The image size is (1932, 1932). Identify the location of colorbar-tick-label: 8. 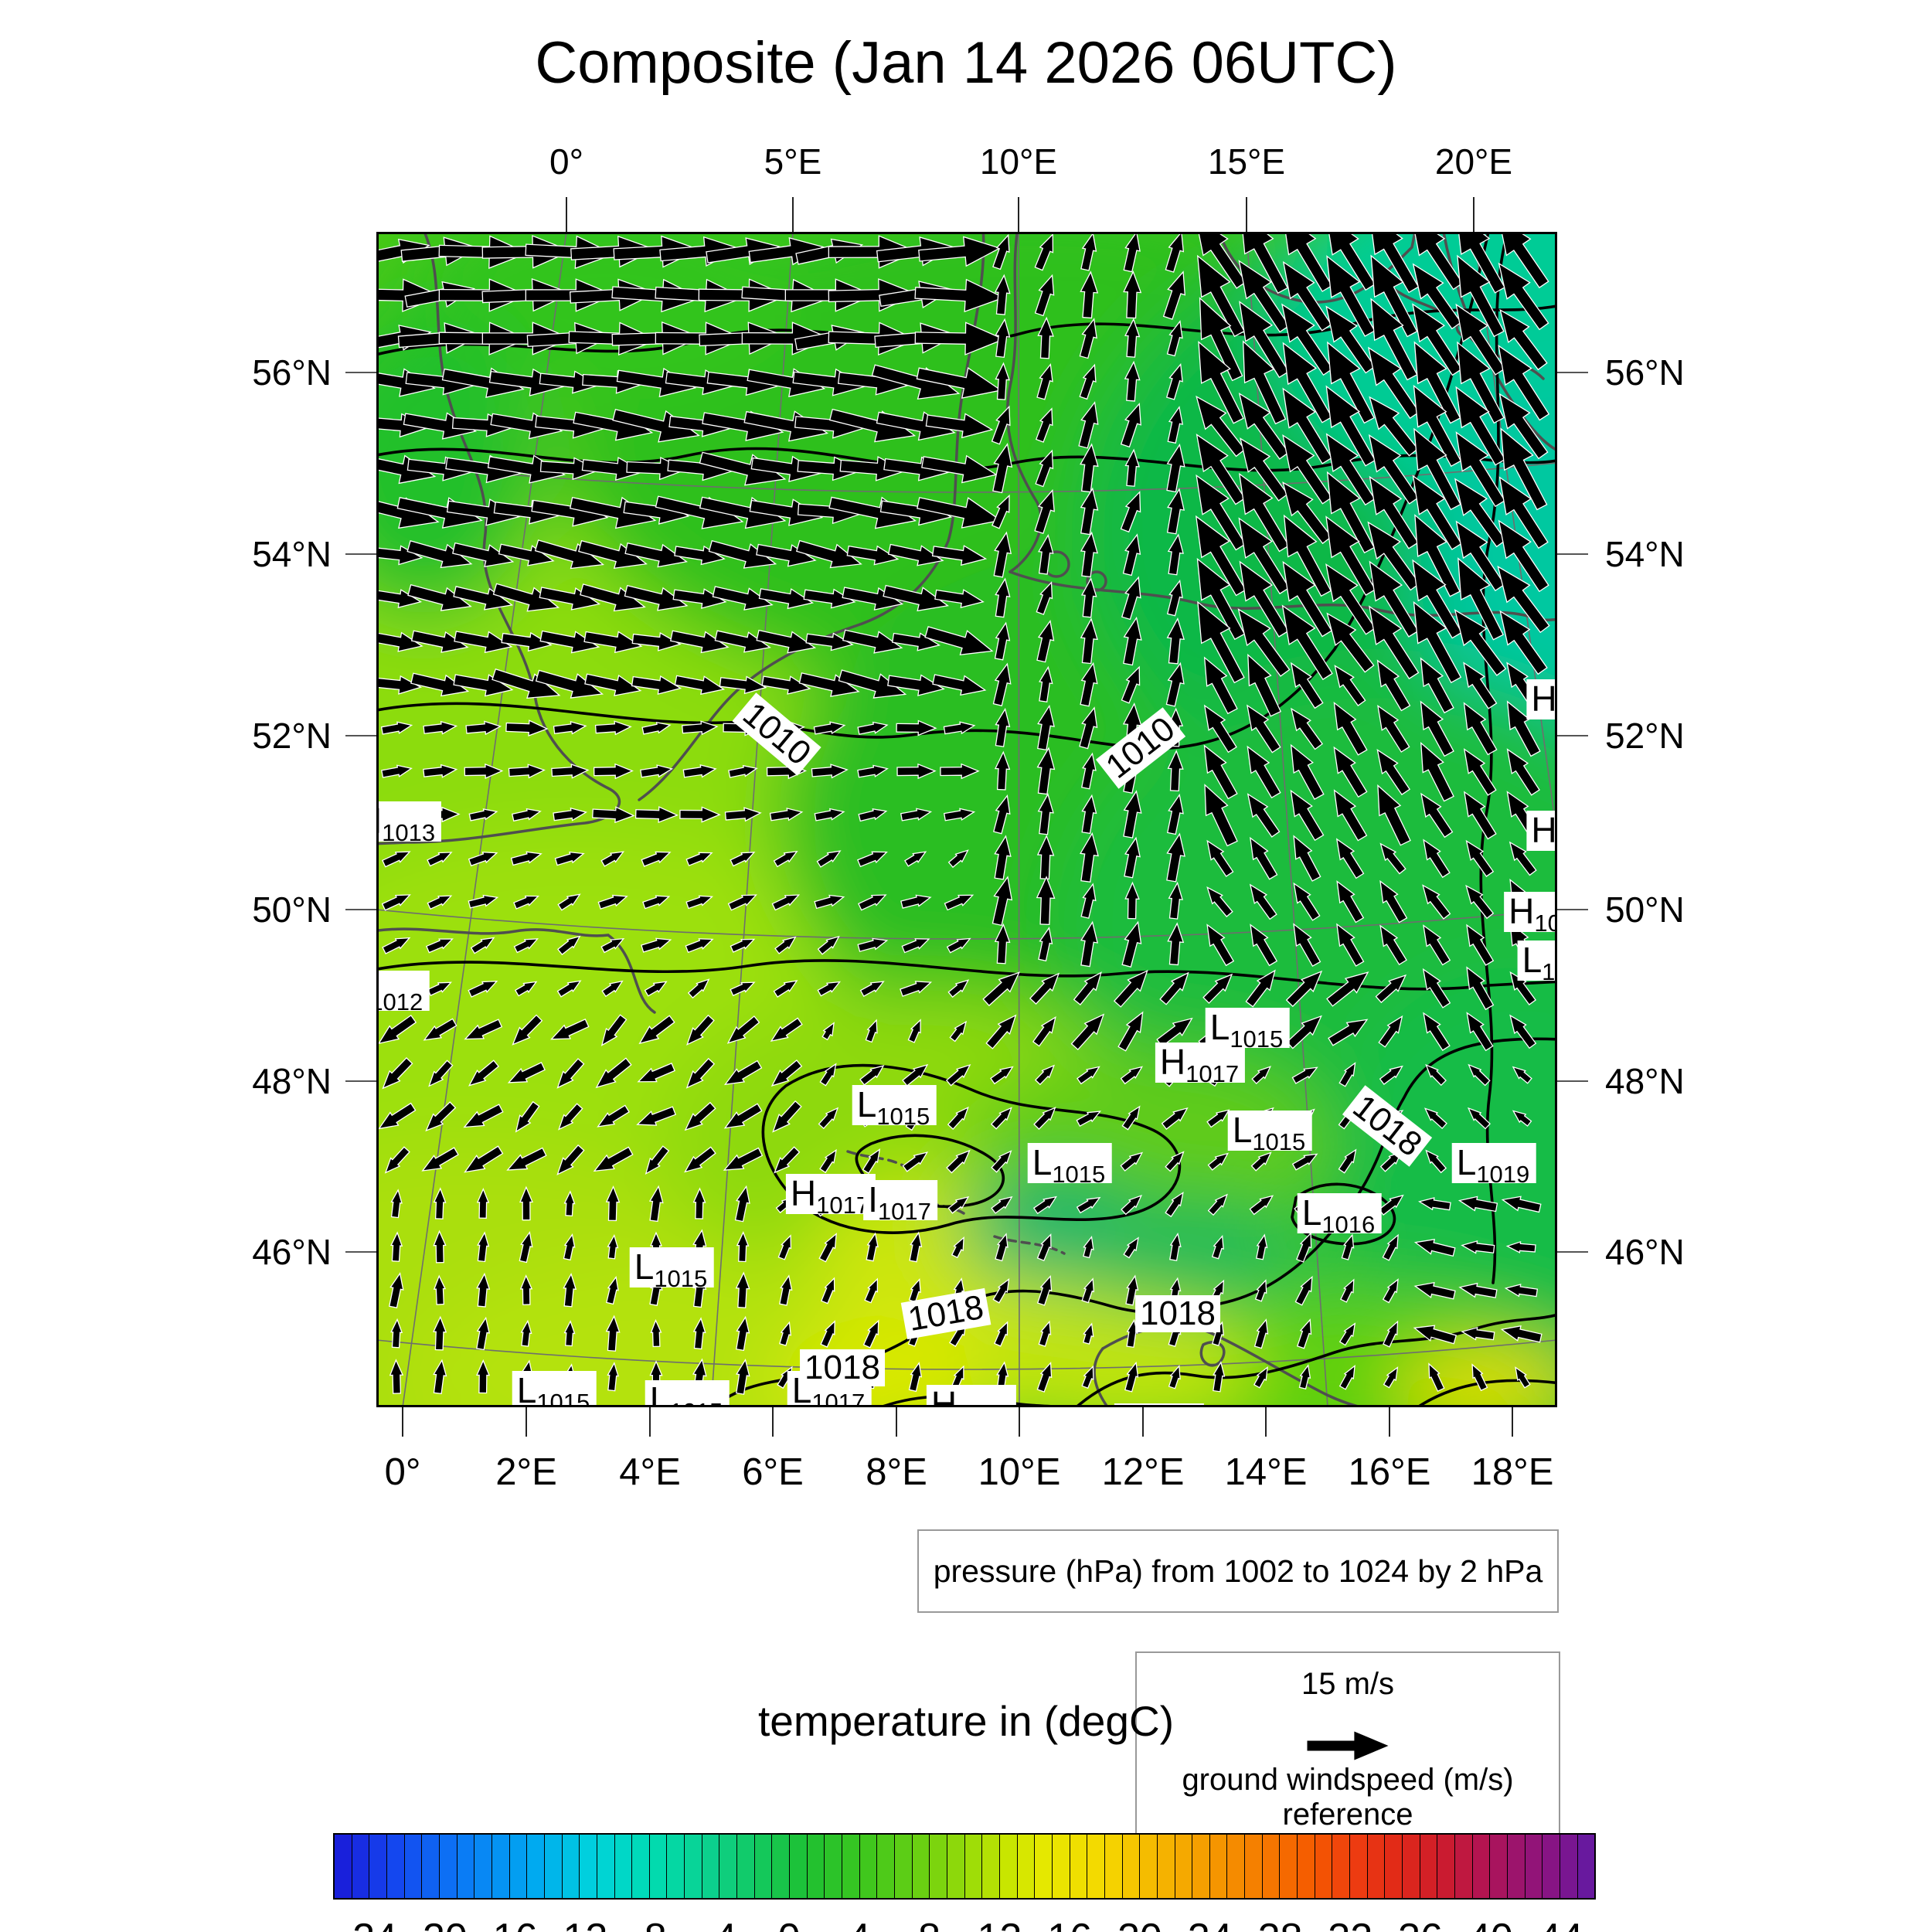
(929, 1924).